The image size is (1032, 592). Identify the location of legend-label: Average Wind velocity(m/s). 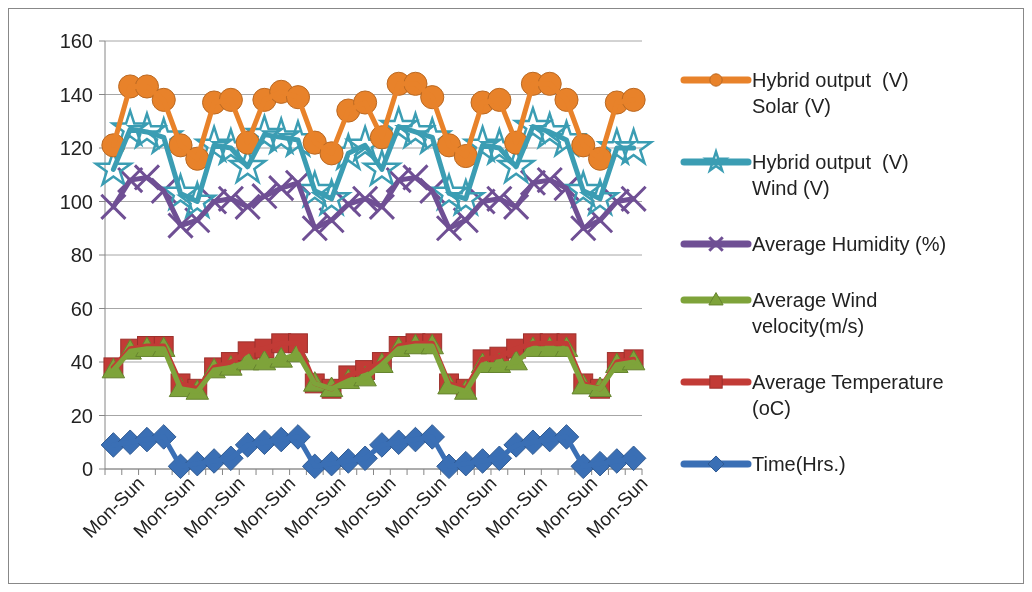
(815, 313).